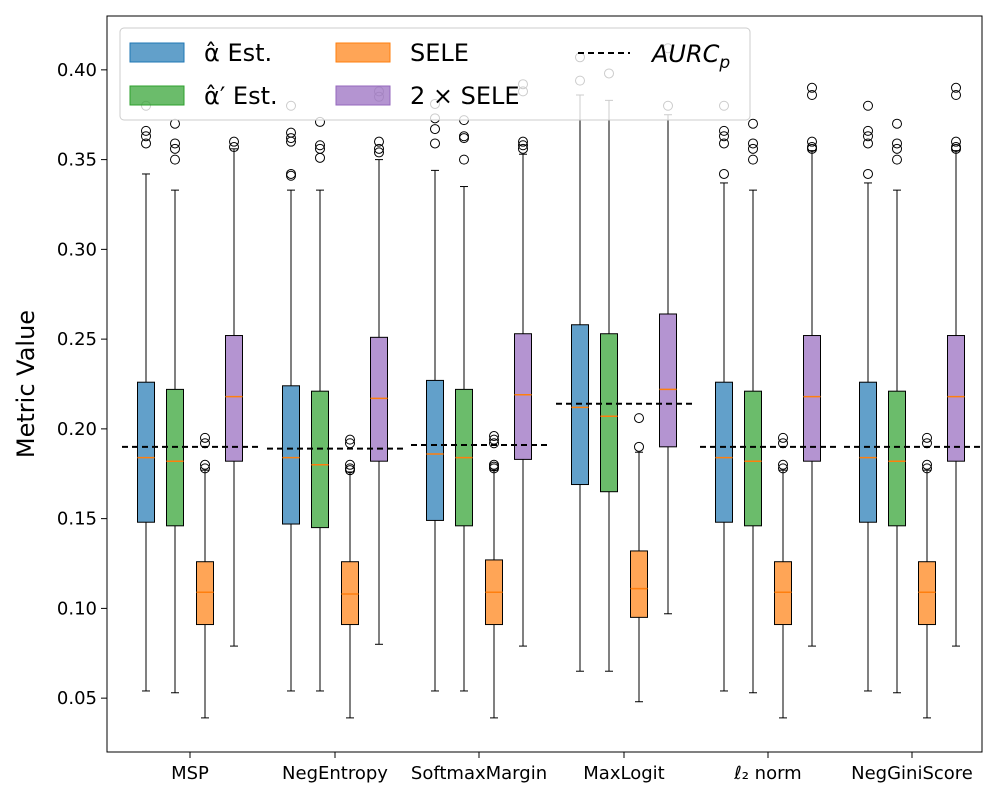  What do you see at coordinates (465, 96) in the screenshot?
I see `legend-label-two-sele: 2 × SELE` at bounding box center [465, 96].